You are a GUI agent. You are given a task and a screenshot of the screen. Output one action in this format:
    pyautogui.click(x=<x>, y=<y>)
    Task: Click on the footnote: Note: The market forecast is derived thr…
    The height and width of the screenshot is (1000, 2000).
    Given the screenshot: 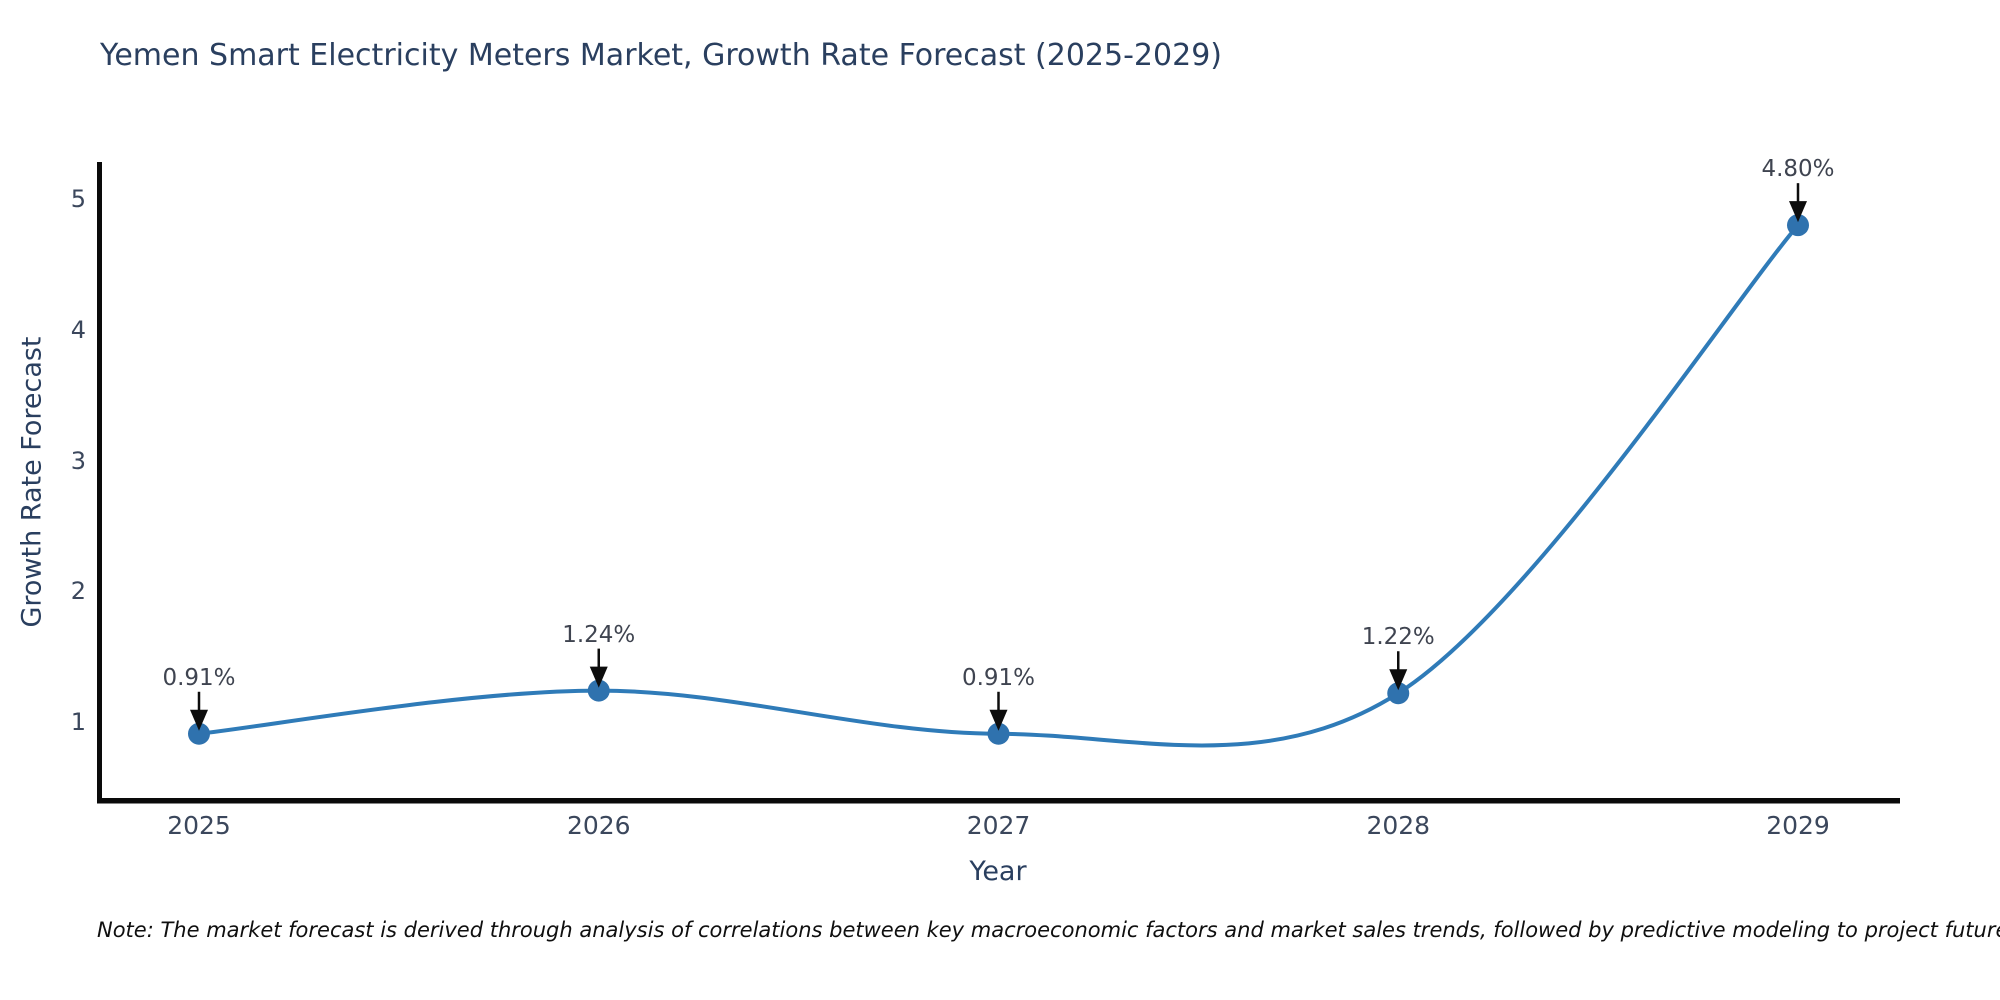 What is the action you would take?
    pyautogui.click(x=1048, y=930)
    